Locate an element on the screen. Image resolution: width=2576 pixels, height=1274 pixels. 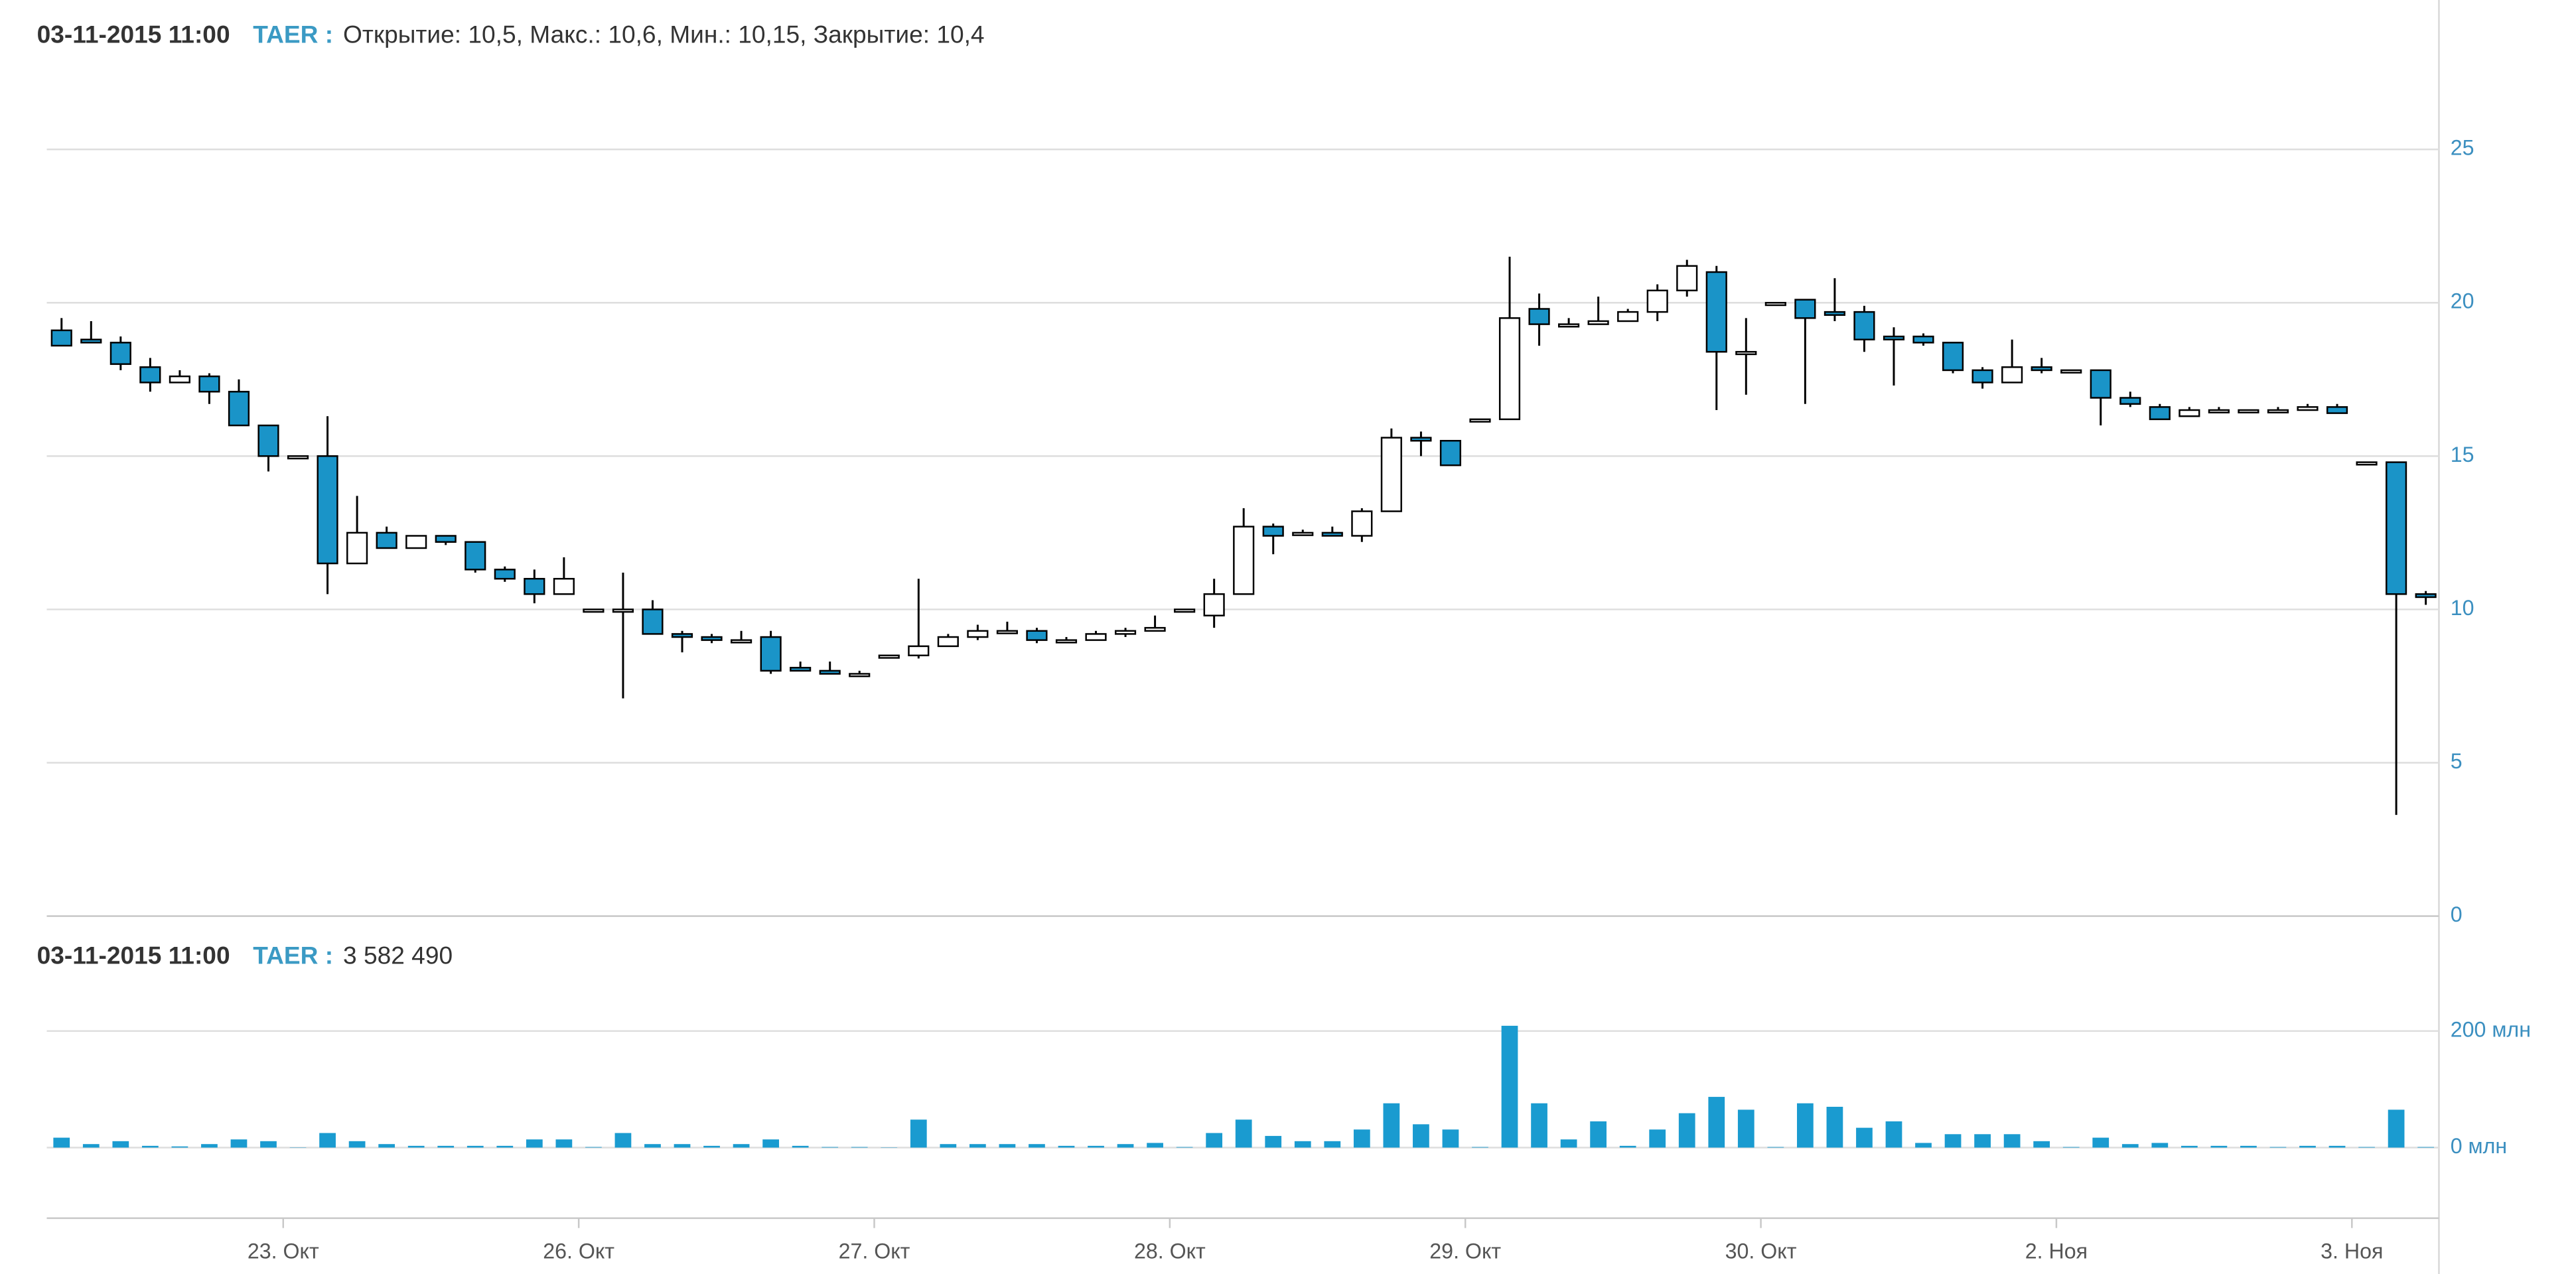
x-tick-label: 30. Окт is located at coordinates (1761, 1251).